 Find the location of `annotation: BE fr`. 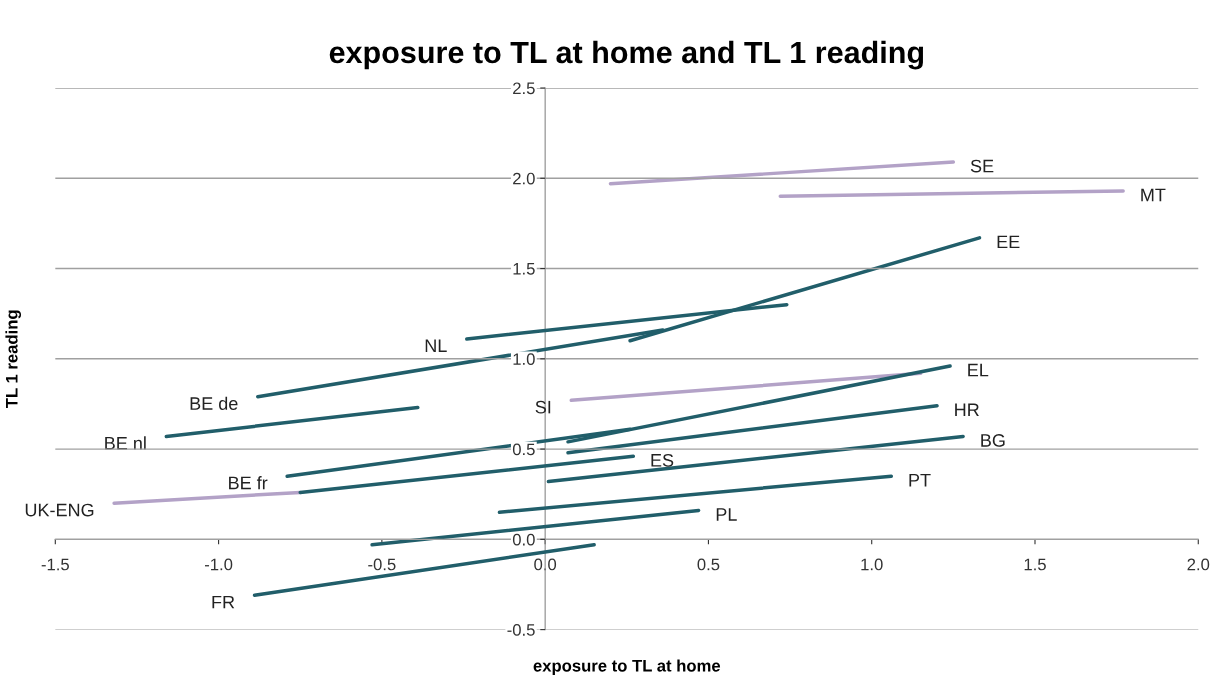

annotation: BE fr is located at coordinates (248, 483).